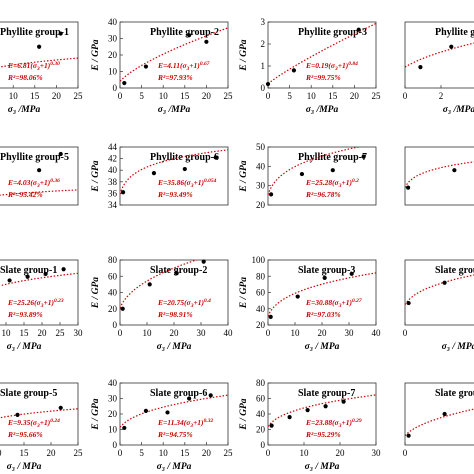  Describe the element at coordinates (175, 434) in the screenshot. I see `fit-r-squared: R²=94.75%` at that location.